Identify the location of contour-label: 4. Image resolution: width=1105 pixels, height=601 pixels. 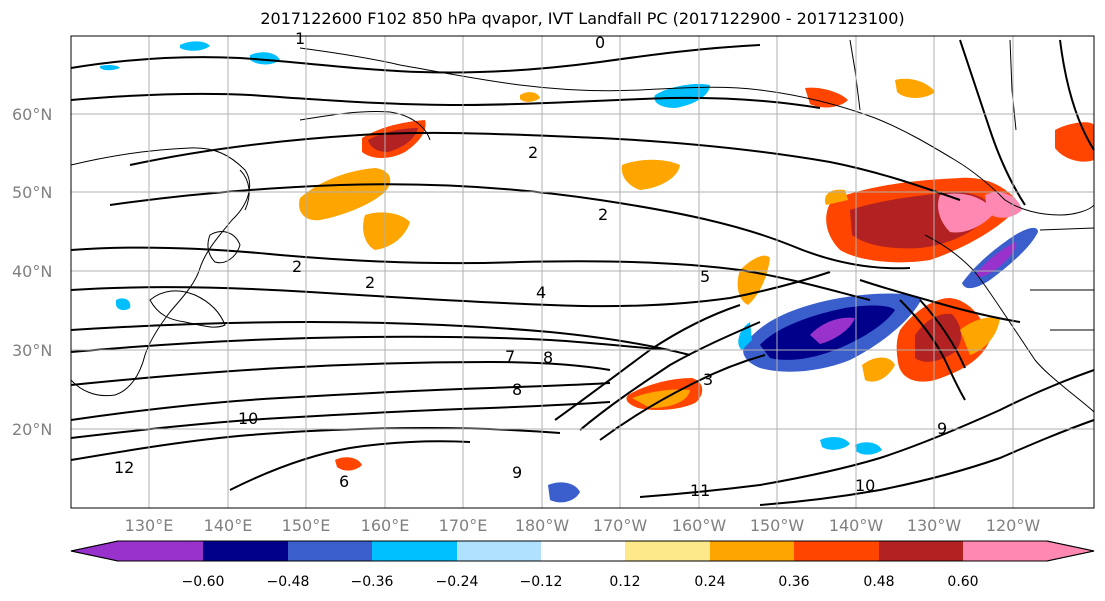
(541, 292).